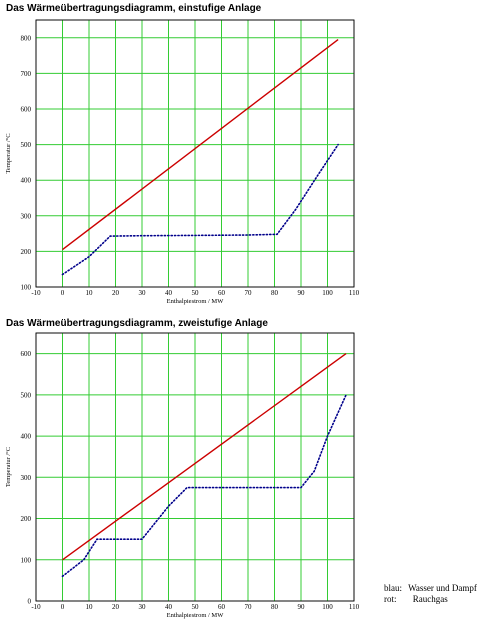 The height and width of the screenshot is (625, 500). Describe the element at coordinates (200, 209) in the screenshot. I see `chart-1-series-1-line` at that location.